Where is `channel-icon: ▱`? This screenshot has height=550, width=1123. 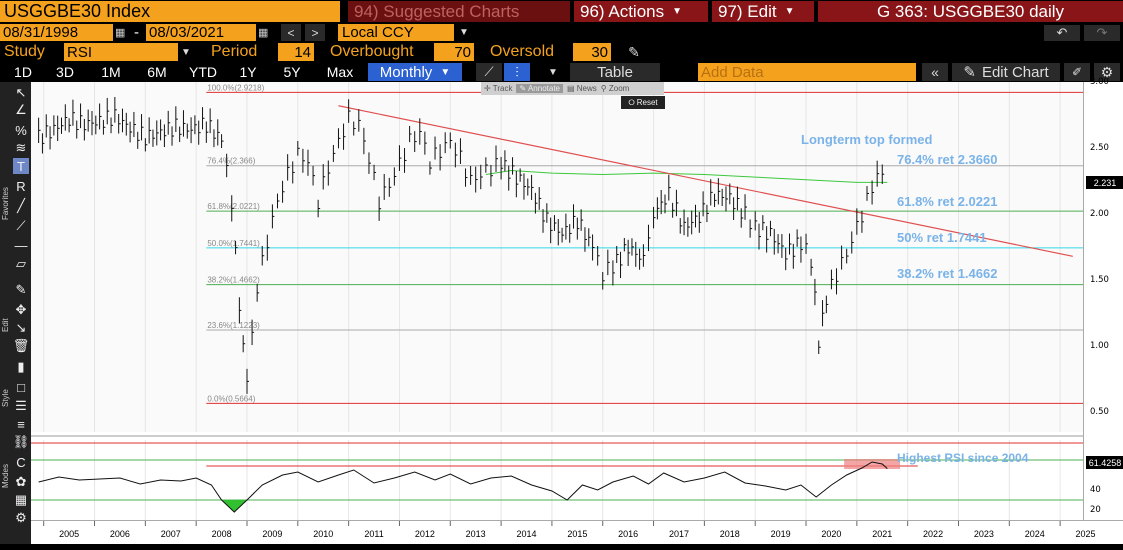
channel-icon: ▱ is located at coordinates (21, 263).